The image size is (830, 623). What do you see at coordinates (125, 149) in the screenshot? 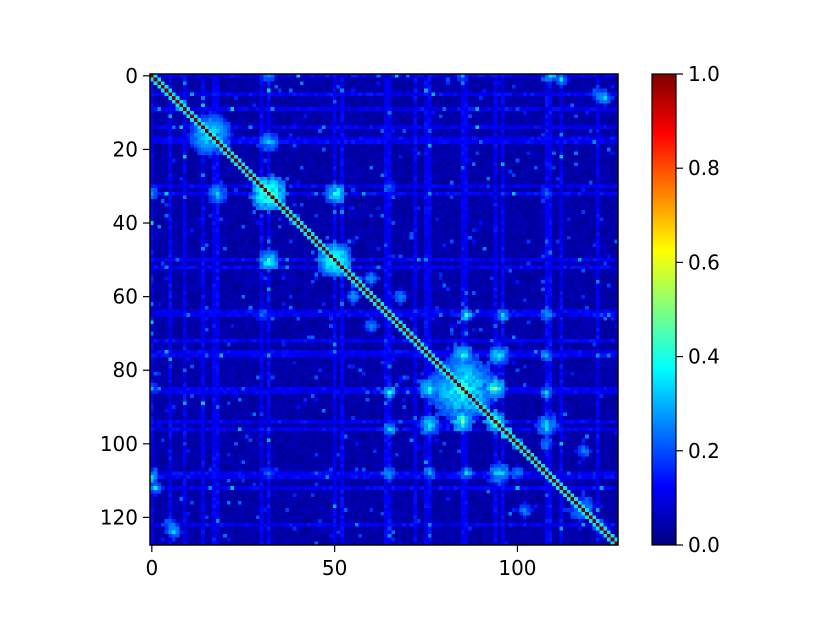
I see `y-tick-label: 20` at bounding box center [125, 149].